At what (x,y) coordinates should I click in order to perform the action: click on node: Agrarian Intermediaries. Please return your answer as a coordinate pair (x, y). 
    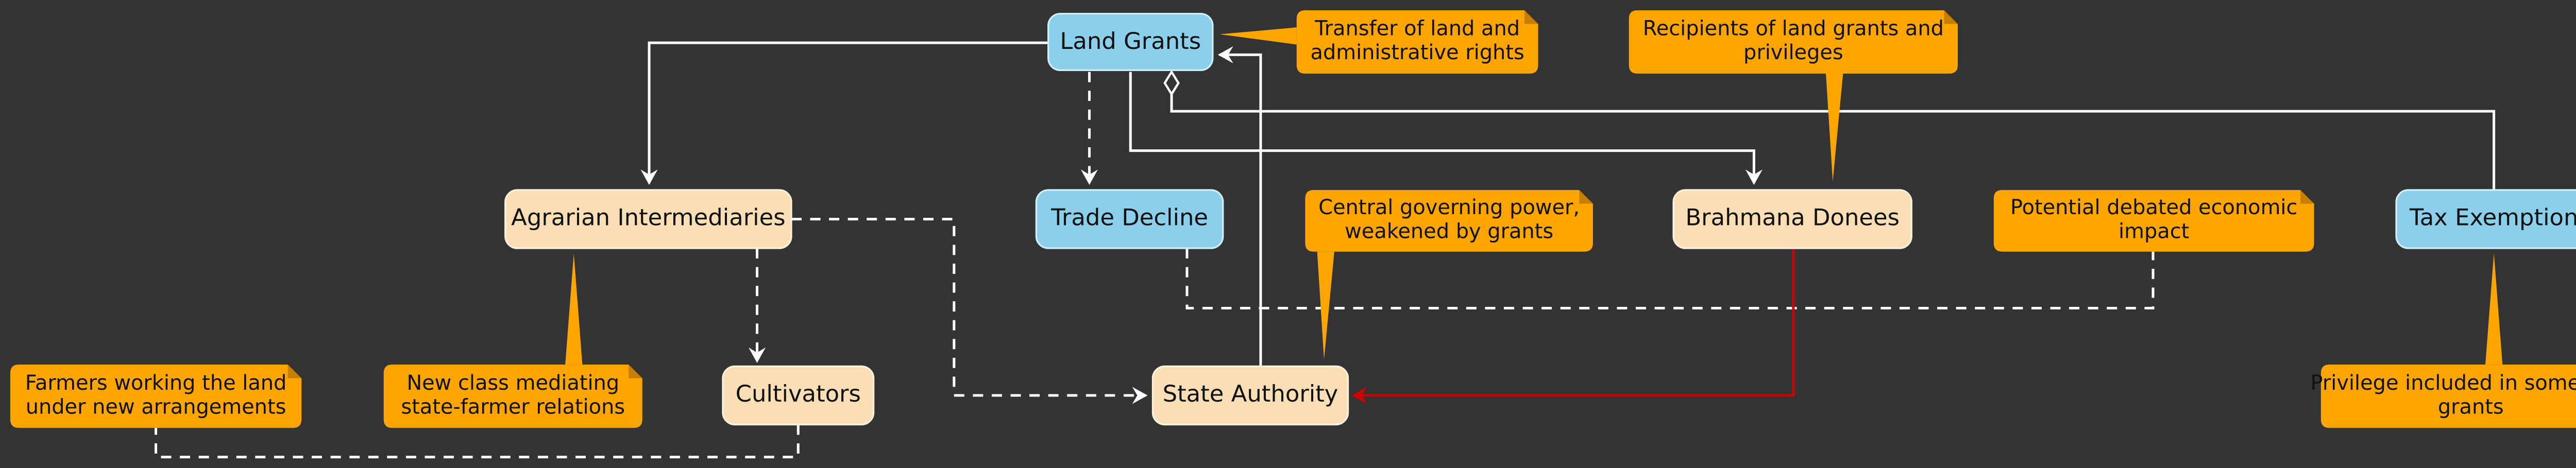
    Looking at the image, I should click on (648, 219).